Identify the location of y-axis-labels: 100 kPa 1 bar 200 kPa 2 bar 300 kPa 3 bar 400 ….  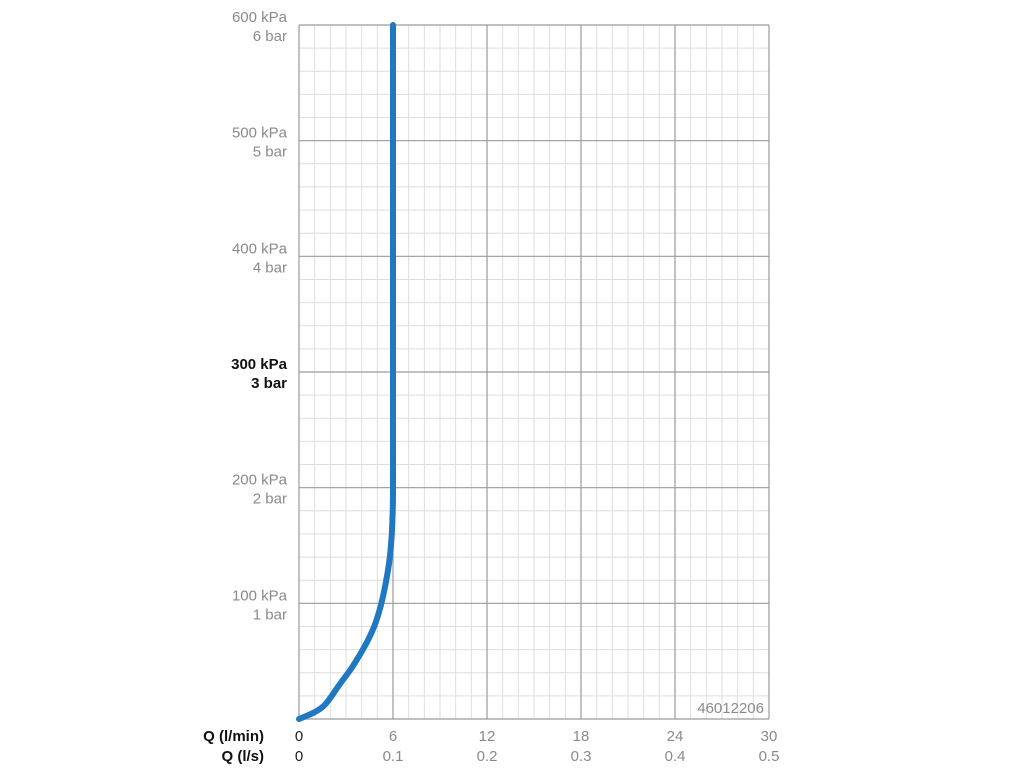
(259, 316).